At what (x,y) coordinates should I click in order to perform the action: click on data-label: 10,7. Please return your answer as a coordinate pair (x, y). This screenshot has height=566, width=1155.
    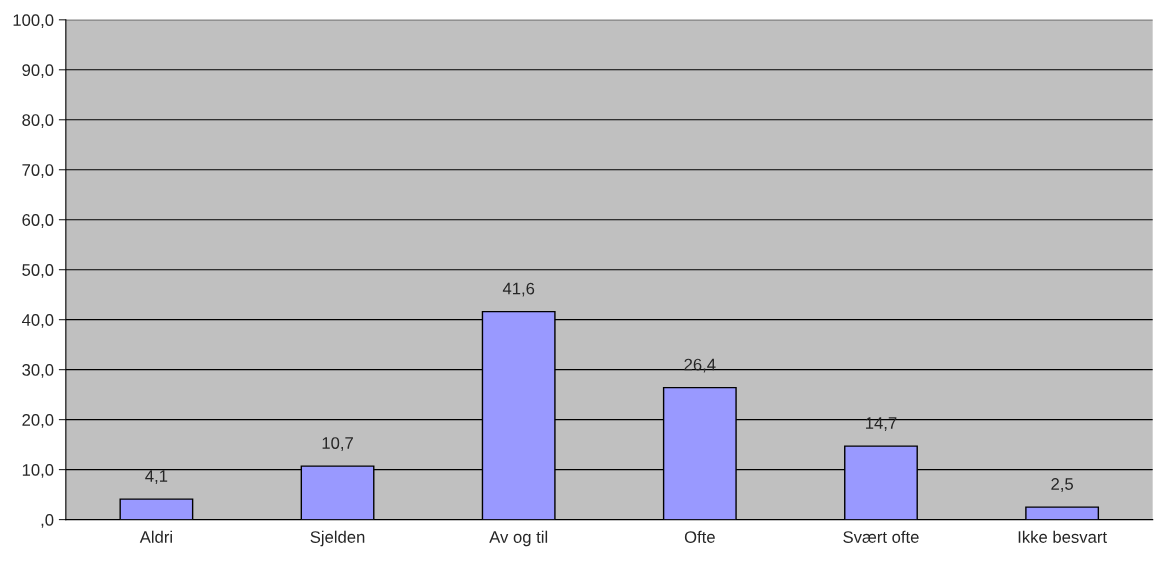
    Looking at the image, I should click on (337, 444).